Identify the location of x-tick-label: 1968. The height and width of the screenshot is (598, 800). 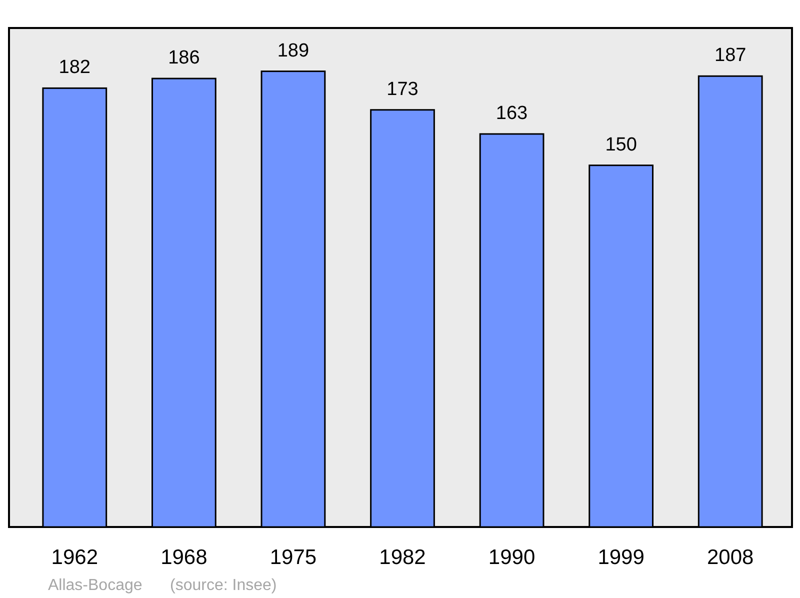
(184, 557).